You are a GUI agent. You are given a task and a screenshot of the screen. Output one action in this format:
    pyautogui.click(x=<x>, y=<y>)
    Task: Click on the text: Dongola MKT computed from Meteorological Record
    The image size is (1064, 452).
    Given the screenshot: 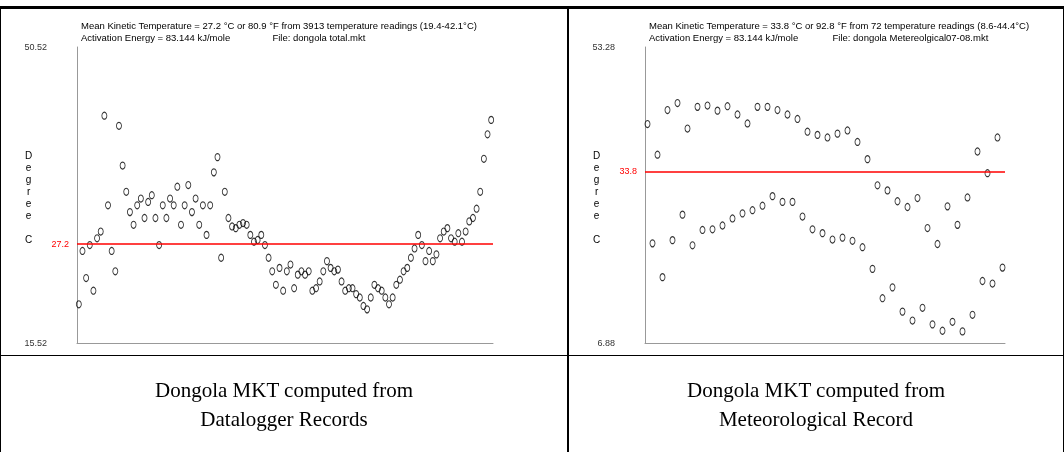 What is the action you would take?
    pyautogui.click(x=816, y=405)
    